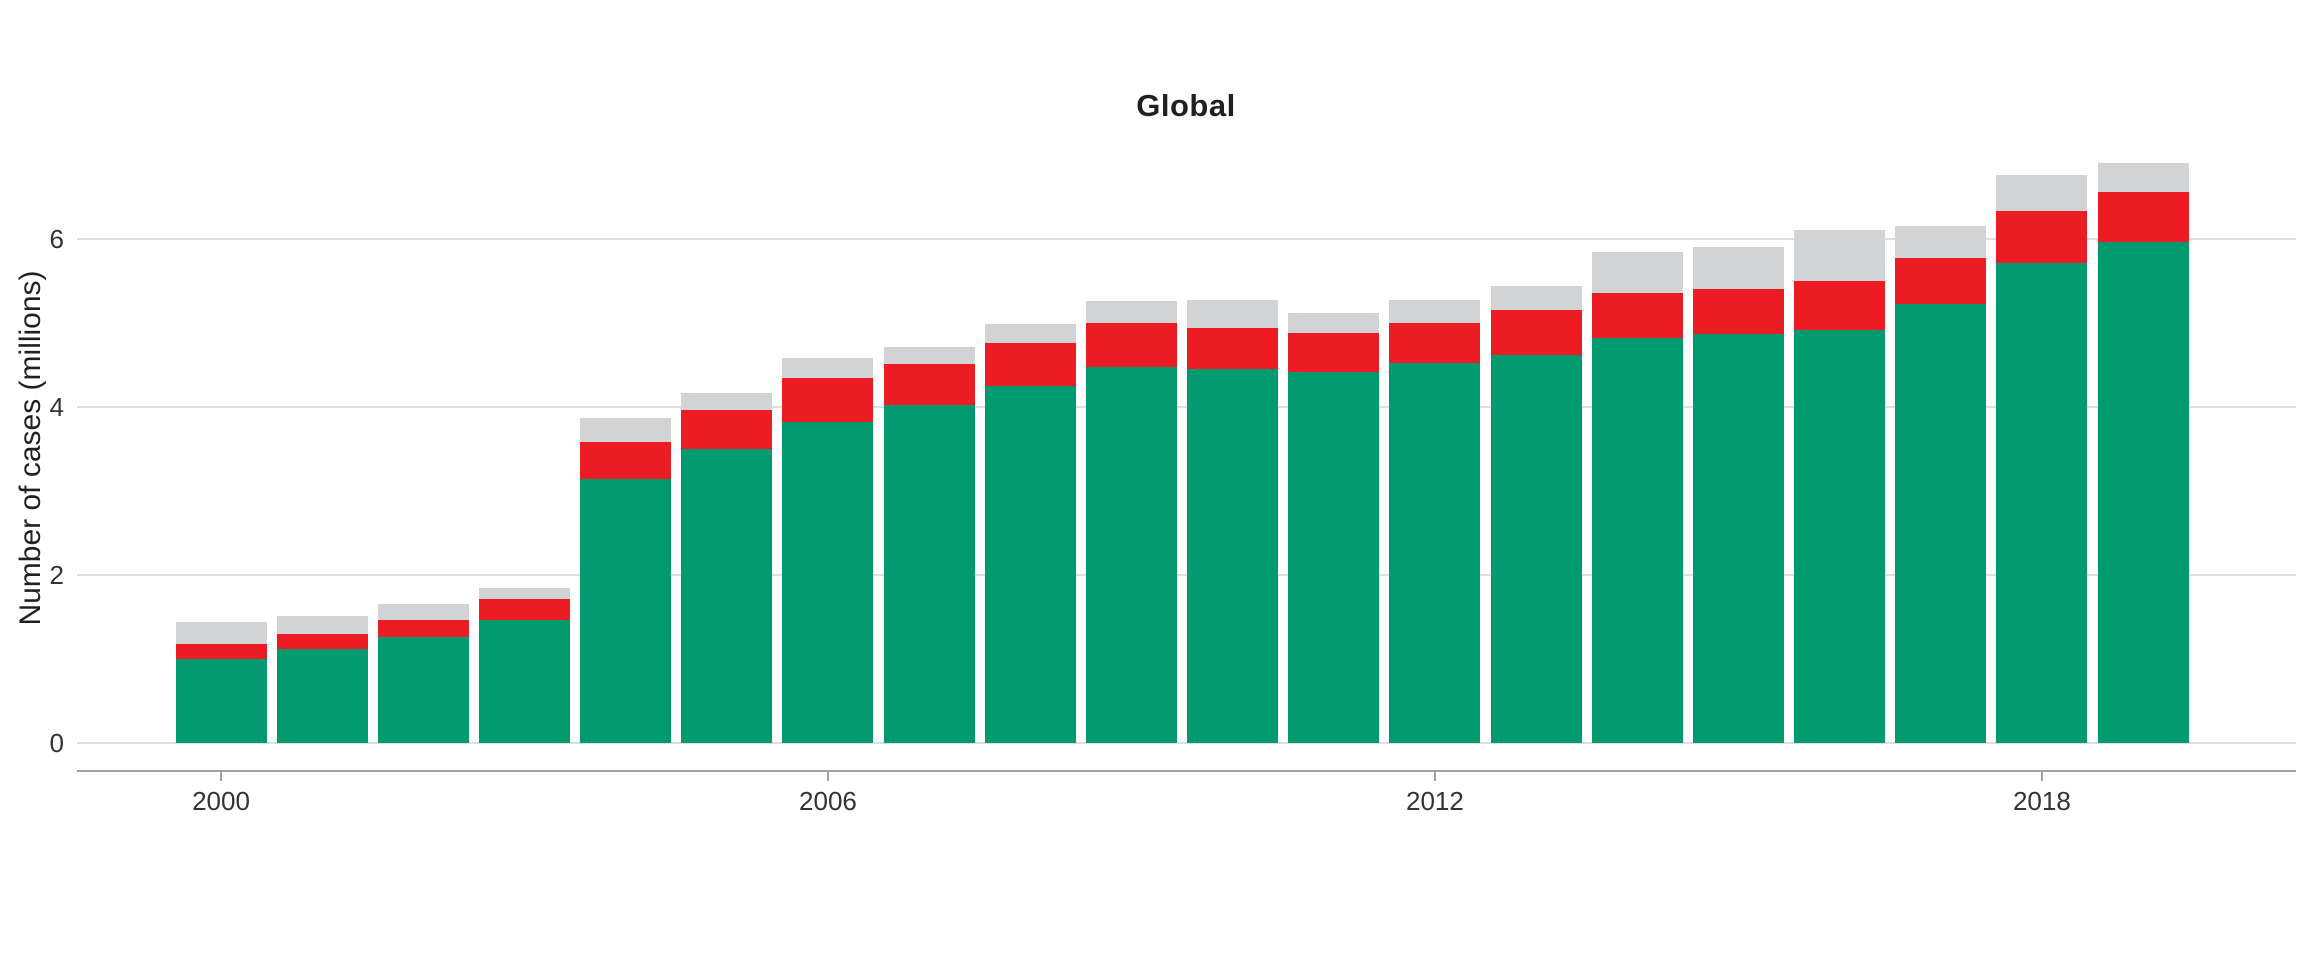 The image size is (2304, 960). I want to click on bar-2019-red-middle-segment, so click(2143, 216).